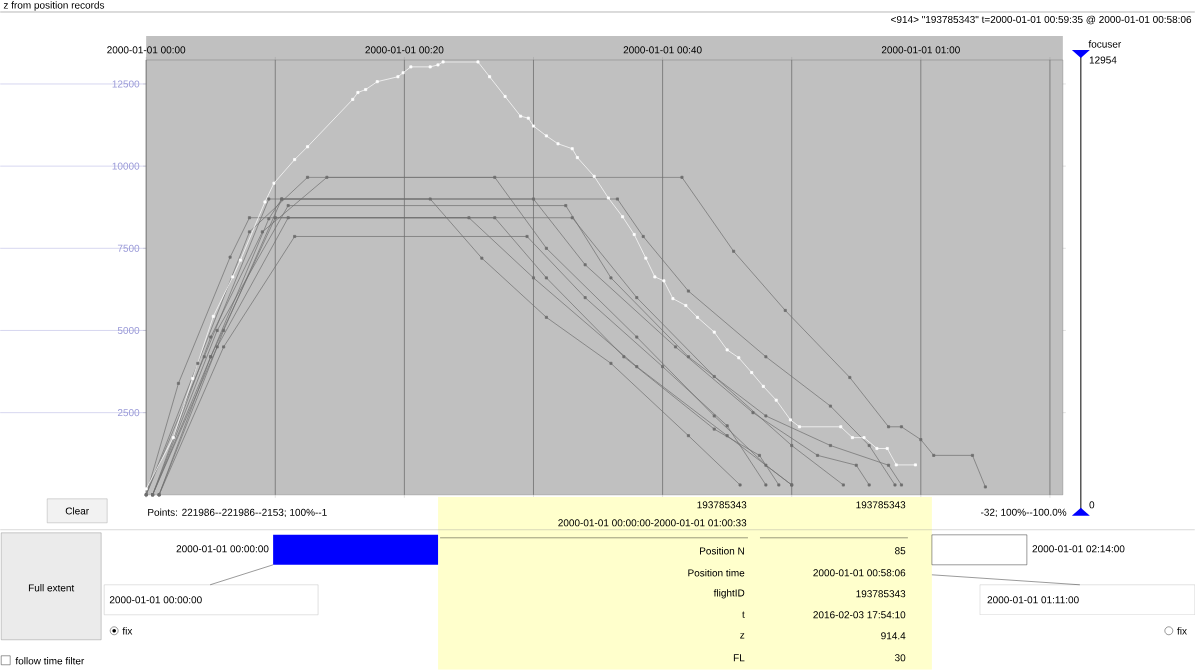 The image size is (1195, 670). Describe the element at coordinates (126, 84) in the screenshot. I see `y-tick-label: 12500` at that location.